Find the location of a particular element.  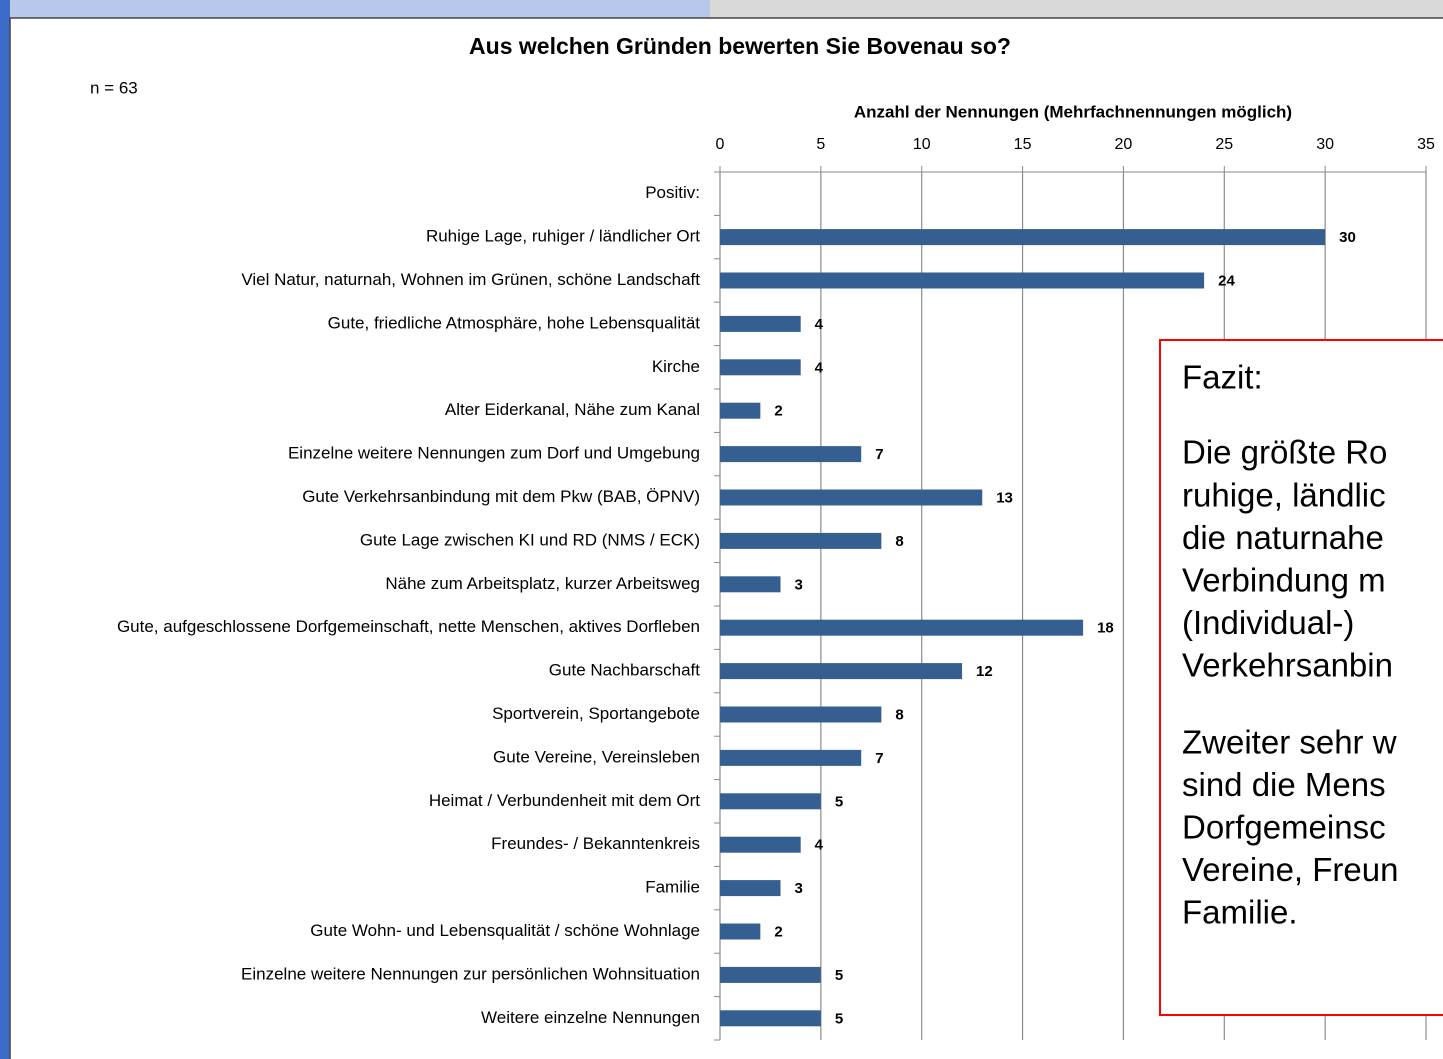

annotation-line: Familie. is located at coordinates (1240, 912).